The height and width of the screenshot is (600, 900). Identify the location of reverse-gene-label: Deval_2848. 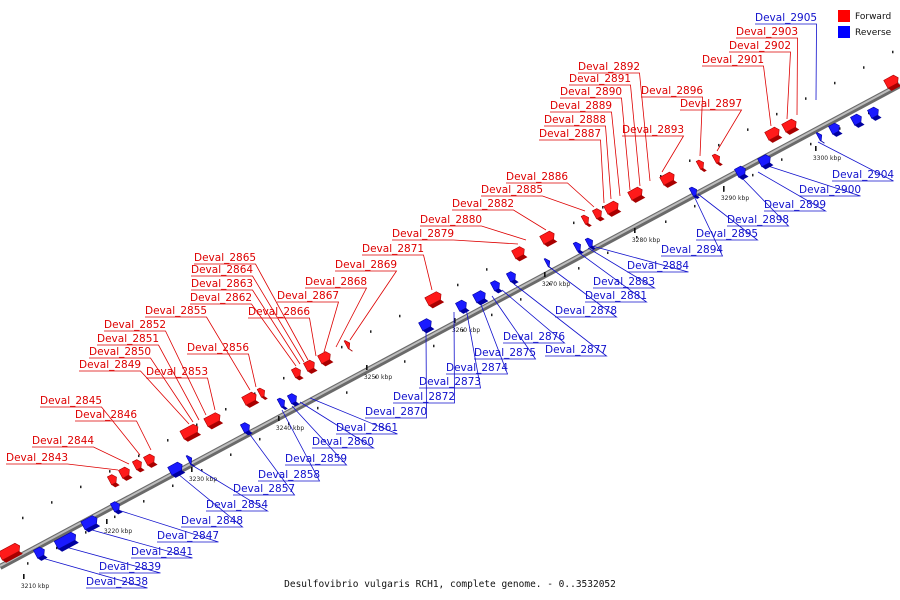
(212, 521).